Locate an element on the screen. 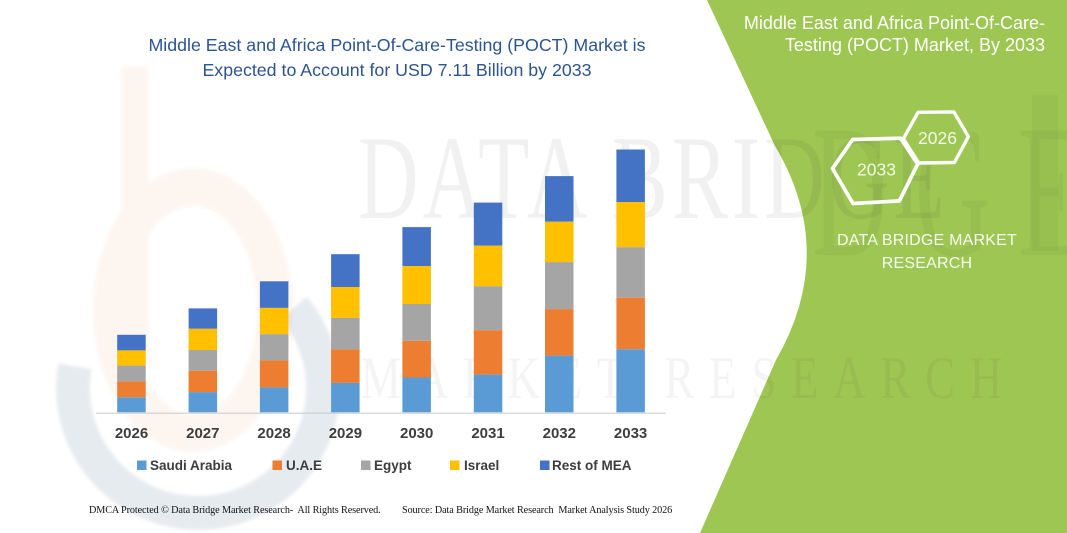  svg-text: 2026 is located at coordinates (937, 138).